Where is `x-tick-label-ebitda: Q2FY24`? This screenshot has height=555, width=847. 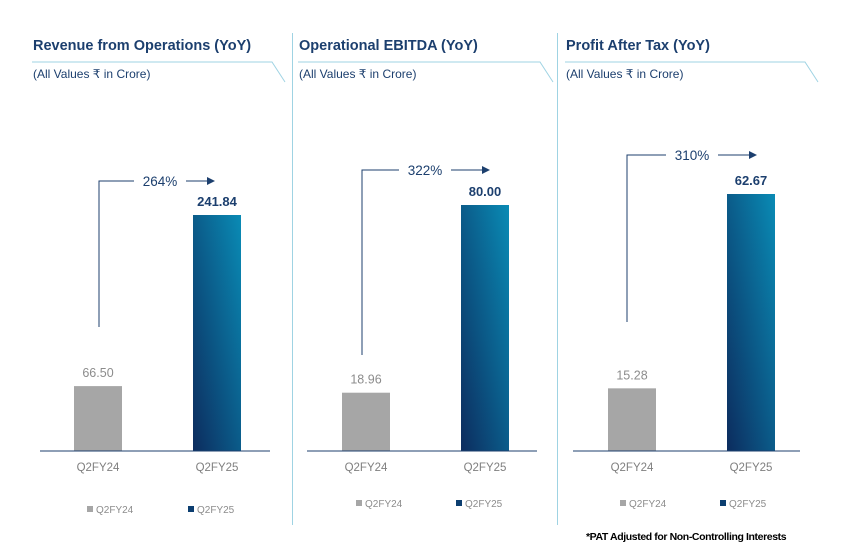 x-tick-label-ebitda: Q2FY24 is located at coordinates (366, 468).